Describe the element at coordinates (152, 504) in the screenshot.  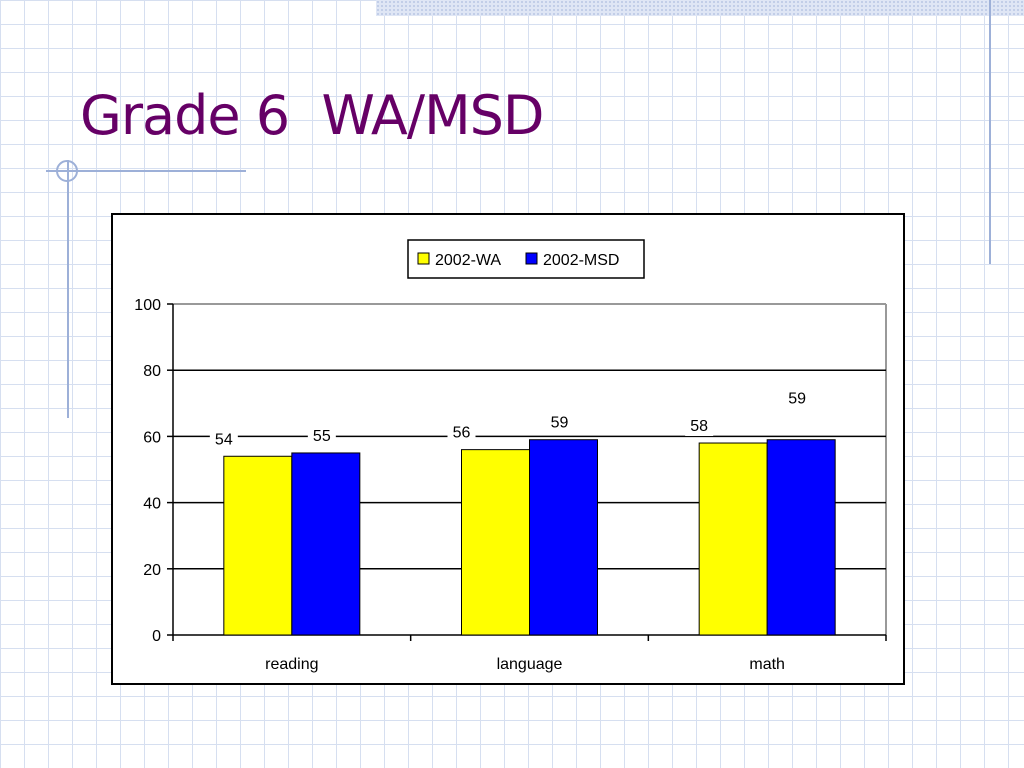
I see `y-tick-label: 40` at that location.